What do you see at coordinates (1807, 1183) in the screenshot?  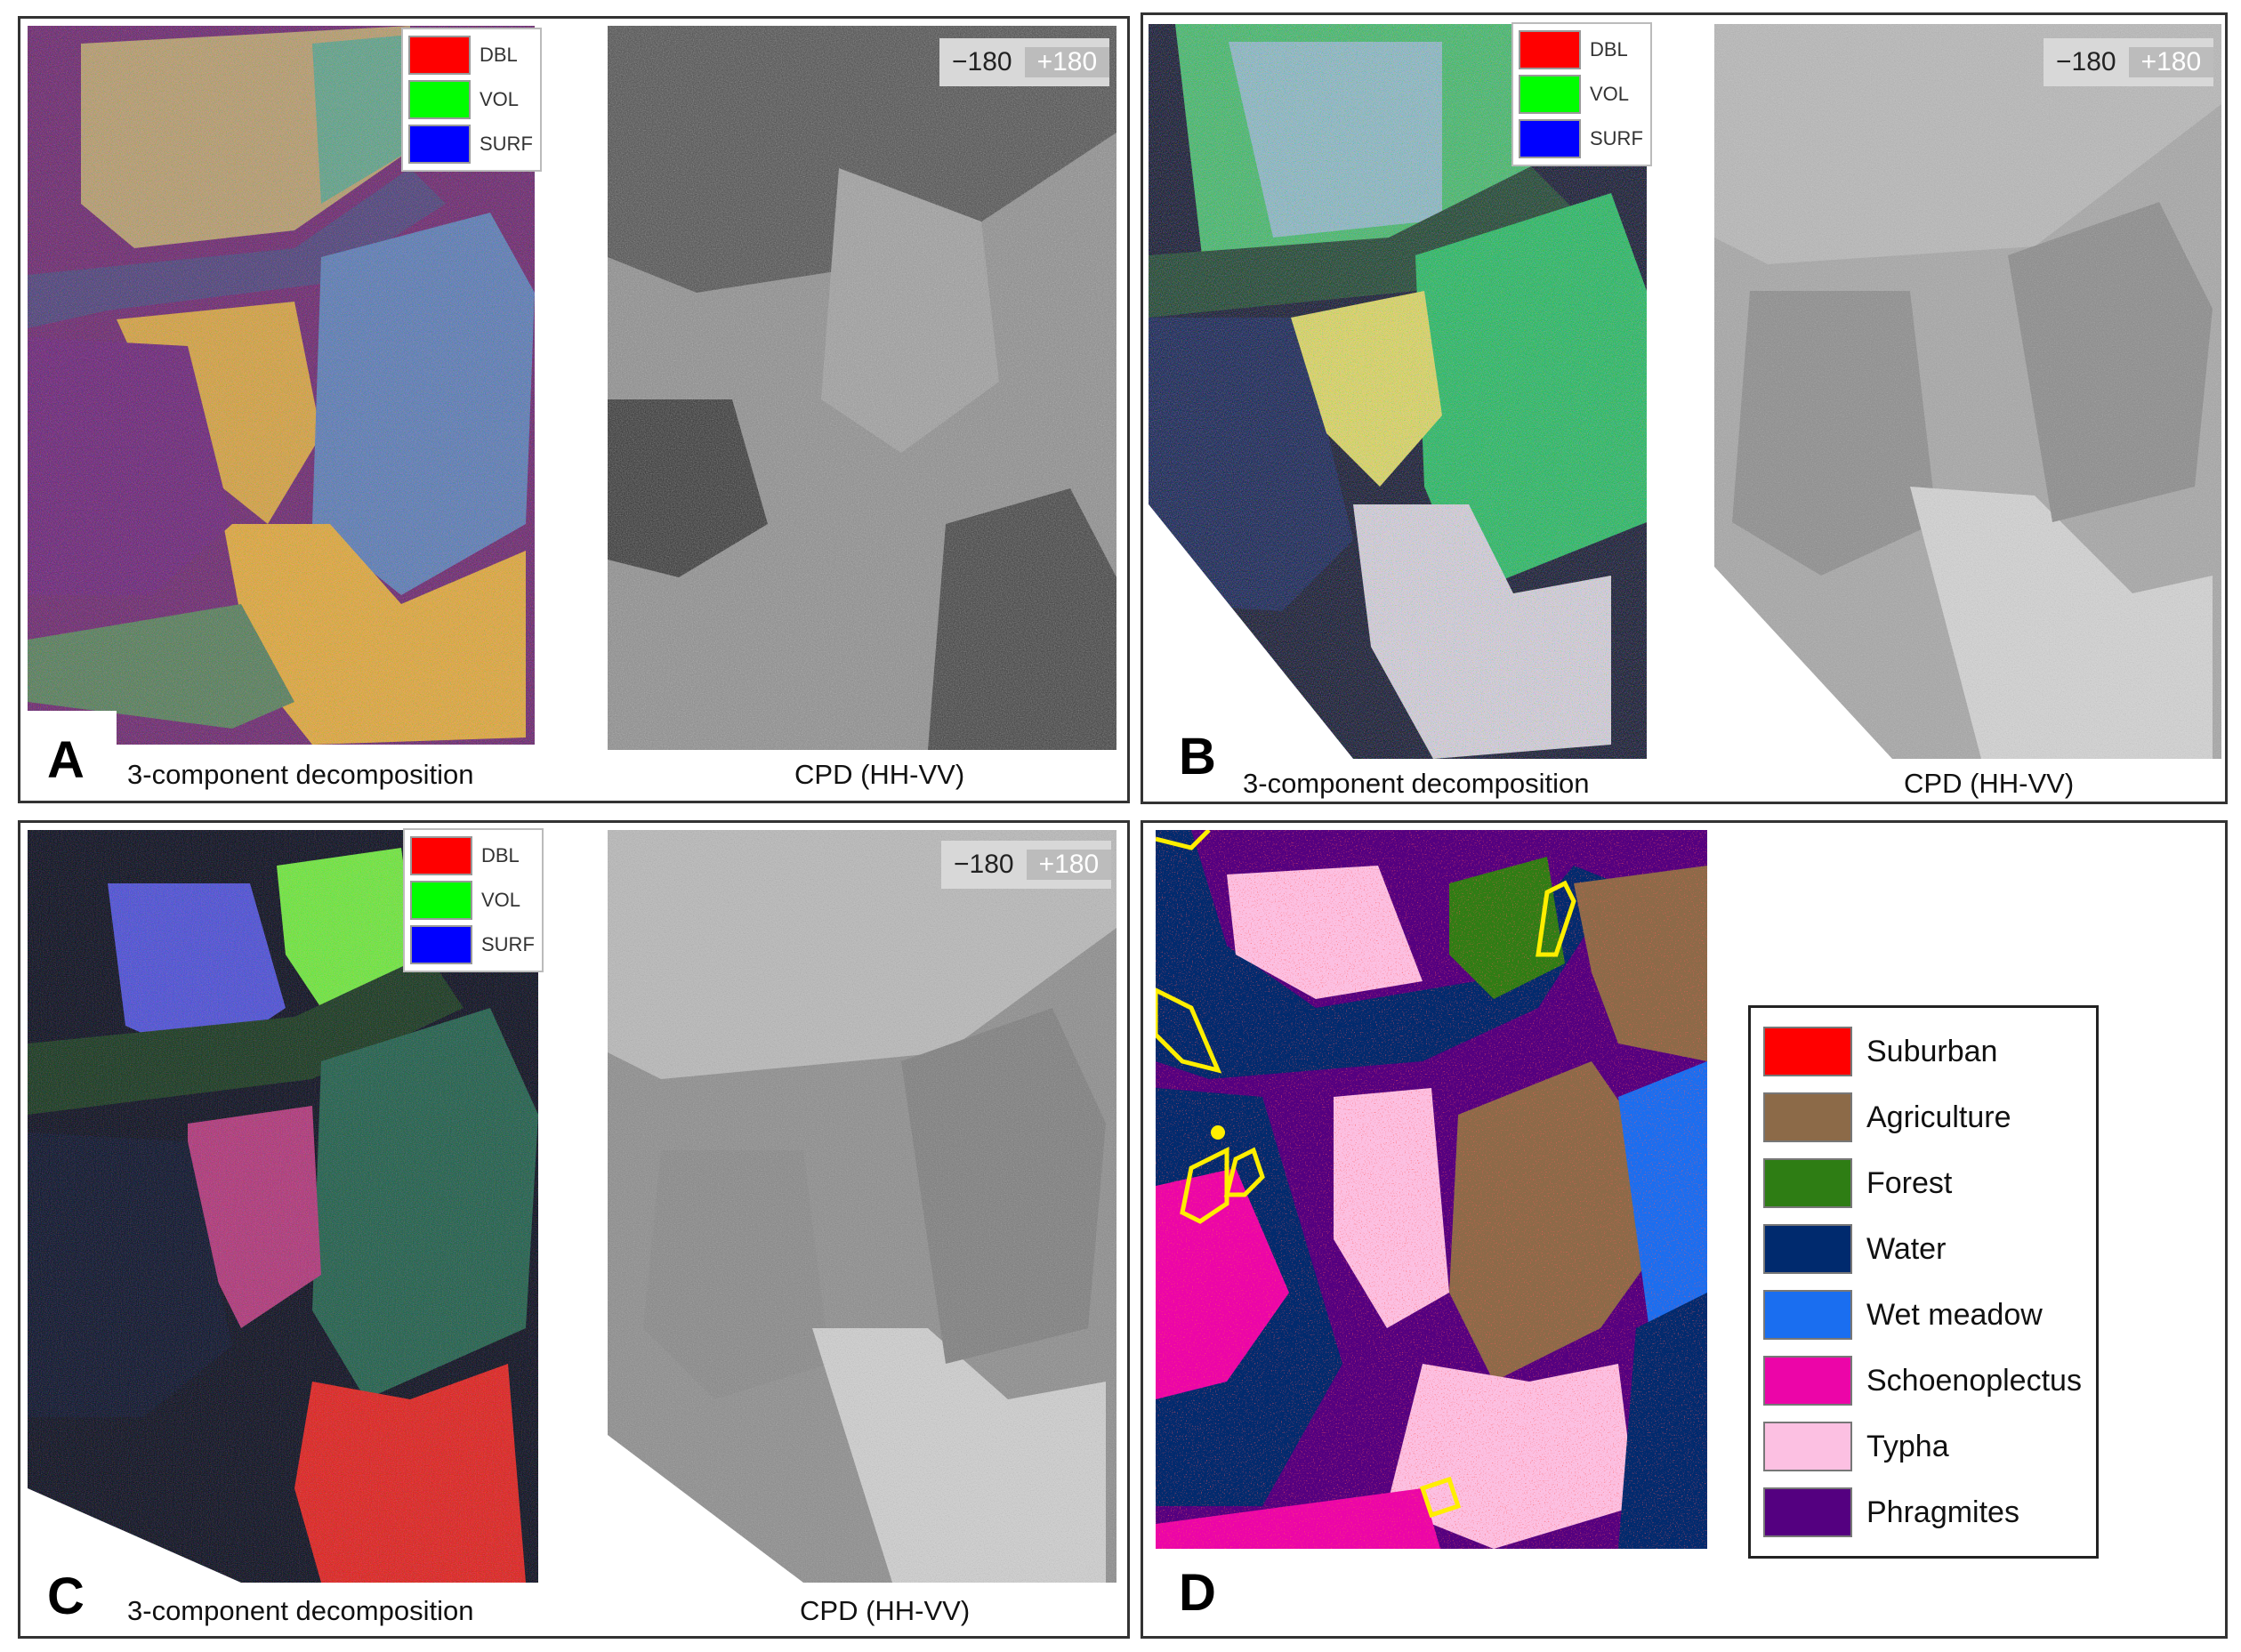 I see `forest-swatch` at bounding box center [1807, 1183].